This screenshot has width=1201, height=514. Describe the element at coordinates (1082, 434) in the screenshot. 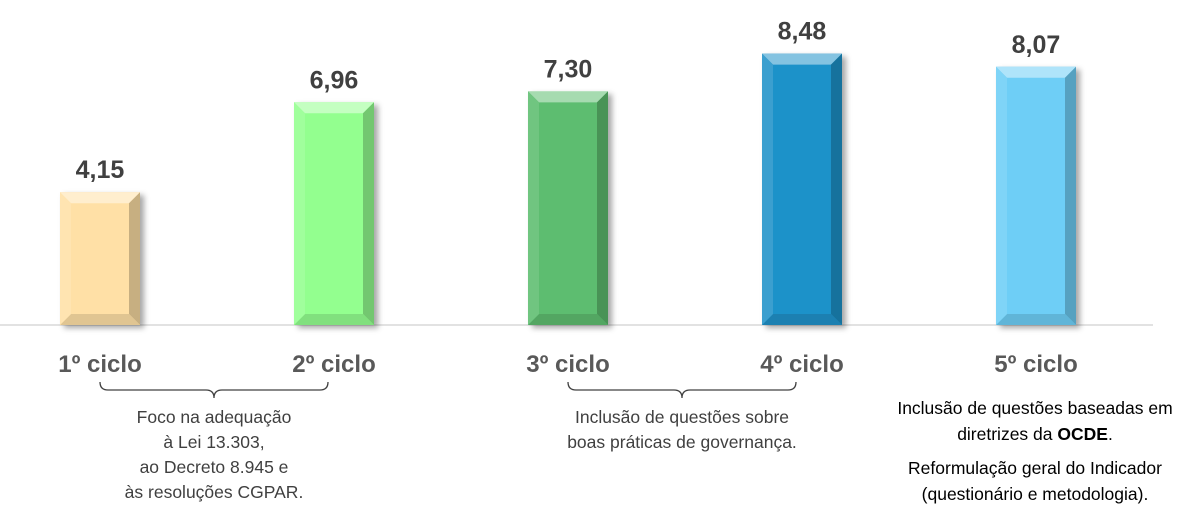

I see `ocde-emphasis: OCDE` at that location.